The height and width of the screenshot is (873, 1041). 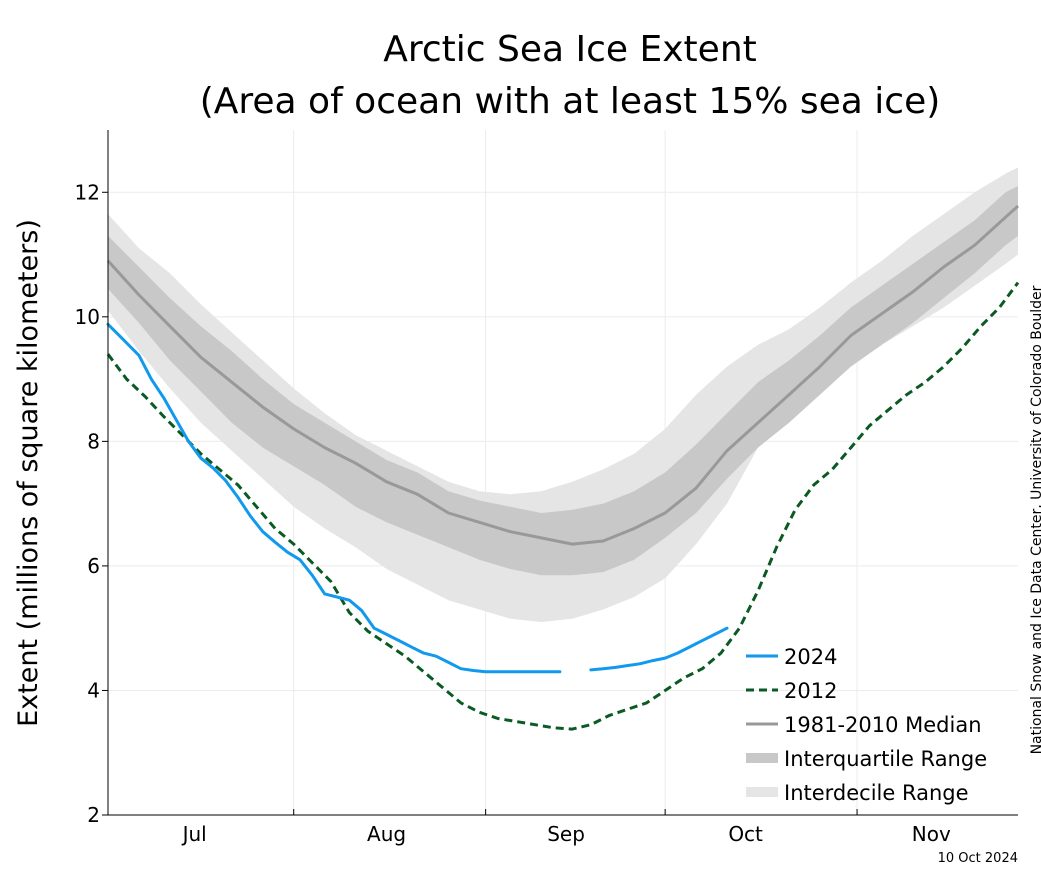 I want to click on x-tick-label-jul: Jul, so click(x=194, y=834).